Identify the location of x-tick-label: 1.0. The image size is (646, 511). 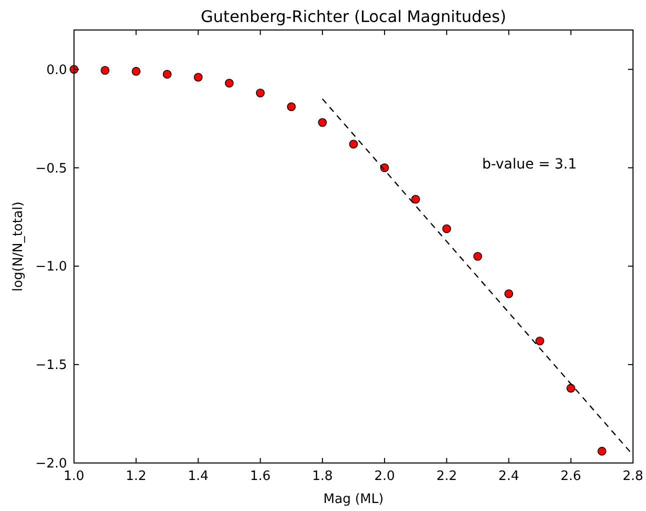
(74, 476).